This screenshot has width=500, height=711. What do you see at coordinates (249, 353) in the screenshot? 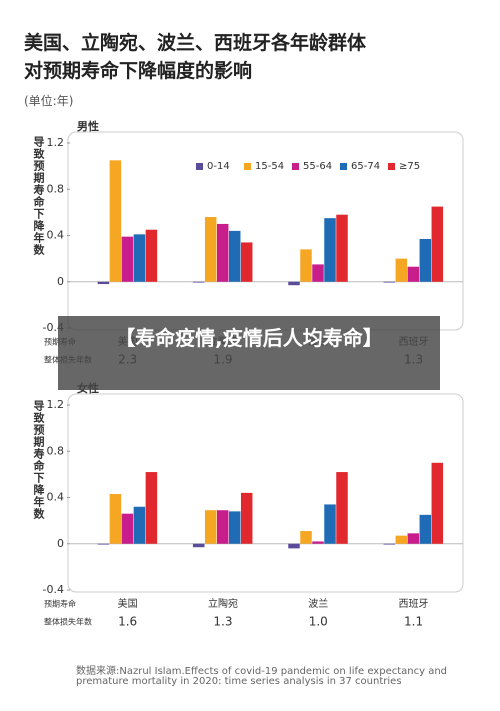
I see `banner: 【寿命疫情,疫情后人均寿命】` at bounding box center [249, 353].